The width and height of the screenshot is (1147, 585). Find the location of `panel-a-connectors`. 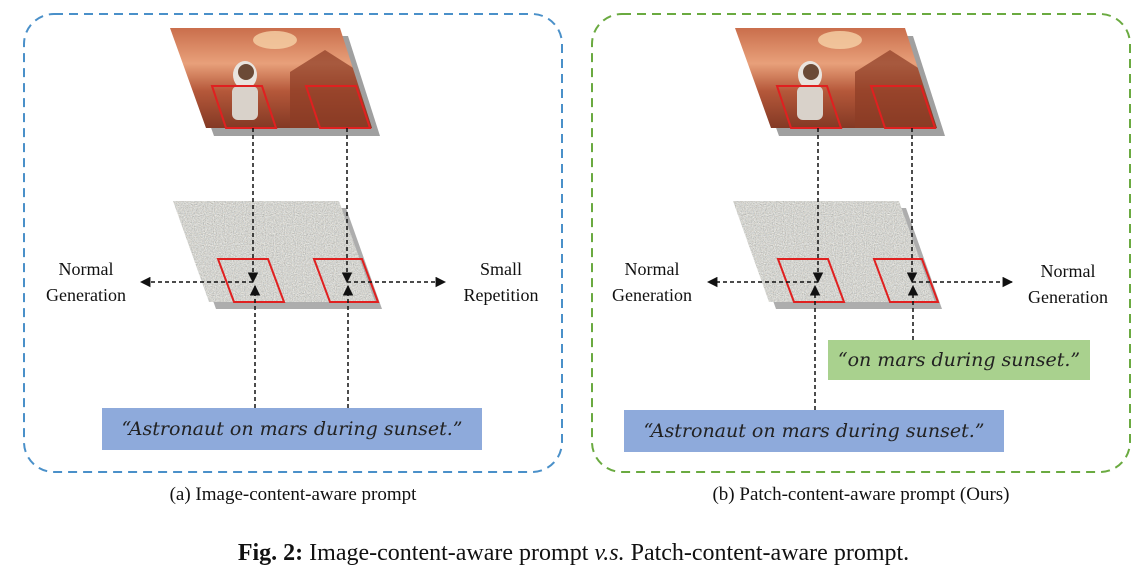

panel-a-connectors is located at coordinates (293, 268).